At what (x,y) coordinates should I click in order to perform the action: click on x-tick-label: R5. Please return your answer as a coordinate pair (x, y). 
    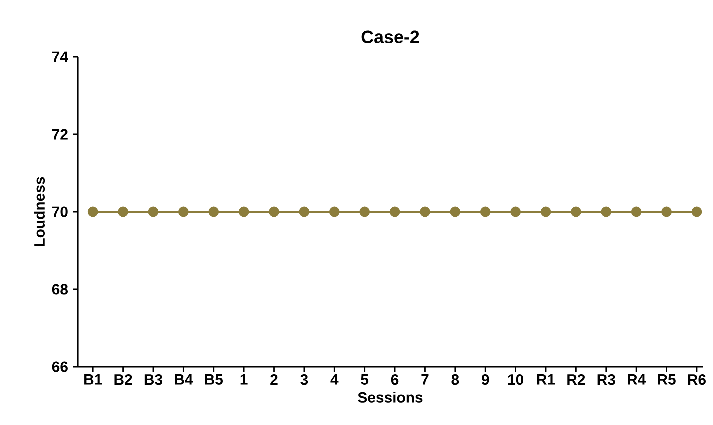
    Looking at the image, I should click on (667, 379).